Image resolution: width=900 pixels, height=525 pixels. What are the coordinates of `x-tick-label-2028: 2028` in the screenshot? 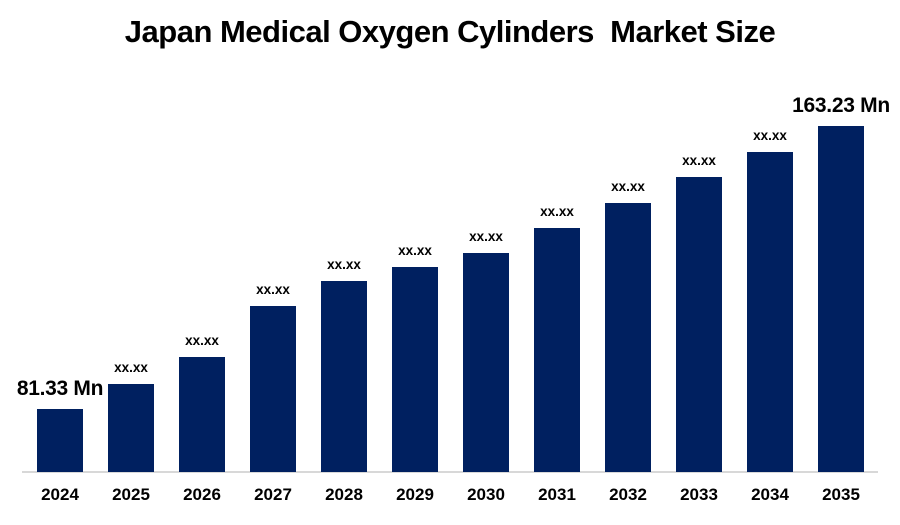 It's located at (344, 494).